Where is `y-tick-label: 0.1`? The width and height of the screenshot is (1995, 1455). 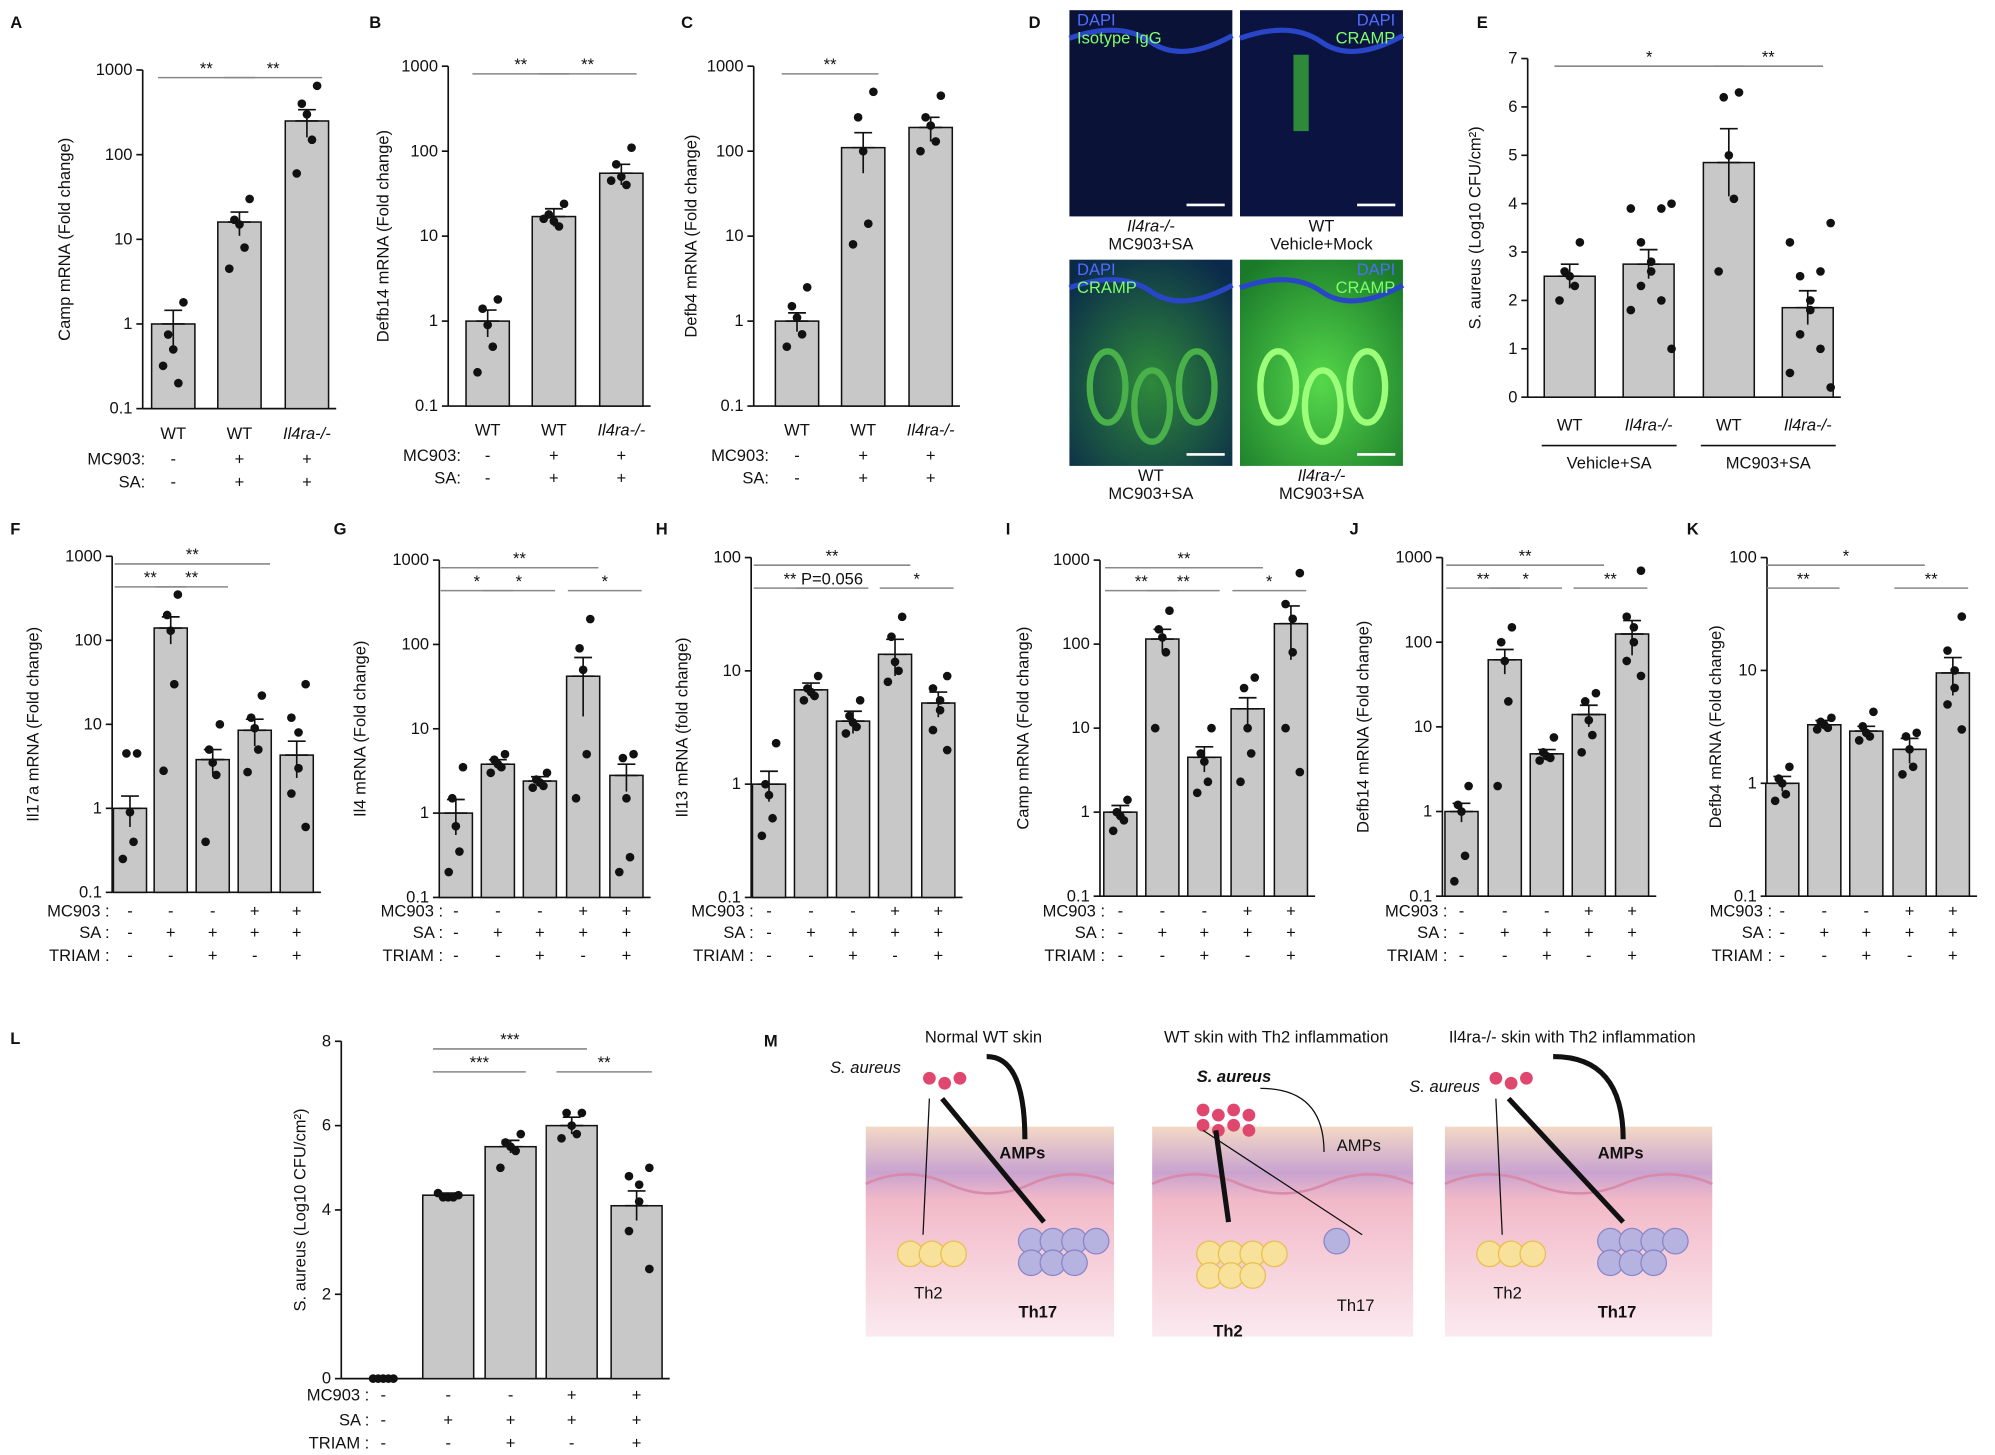 y-tick-label: 0.1 is located at coordinates (732, 405).